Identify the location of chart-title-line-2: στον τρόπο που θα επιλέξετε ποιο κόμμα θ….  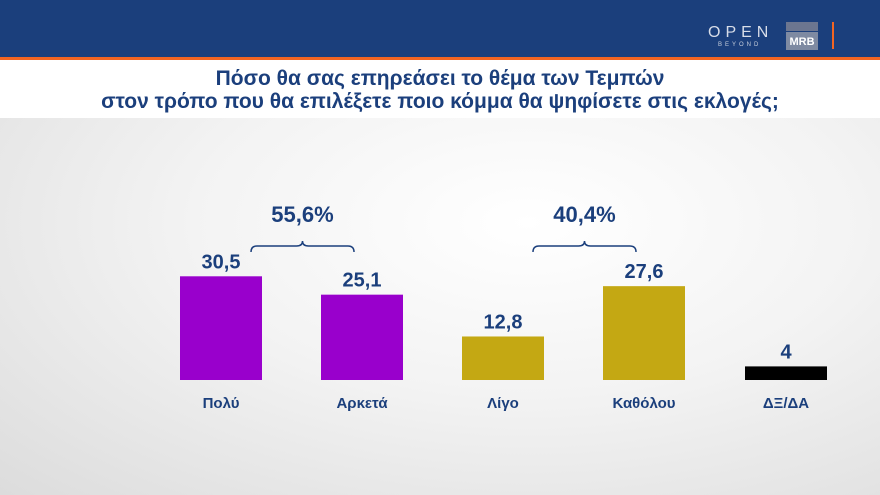
(440, 101).